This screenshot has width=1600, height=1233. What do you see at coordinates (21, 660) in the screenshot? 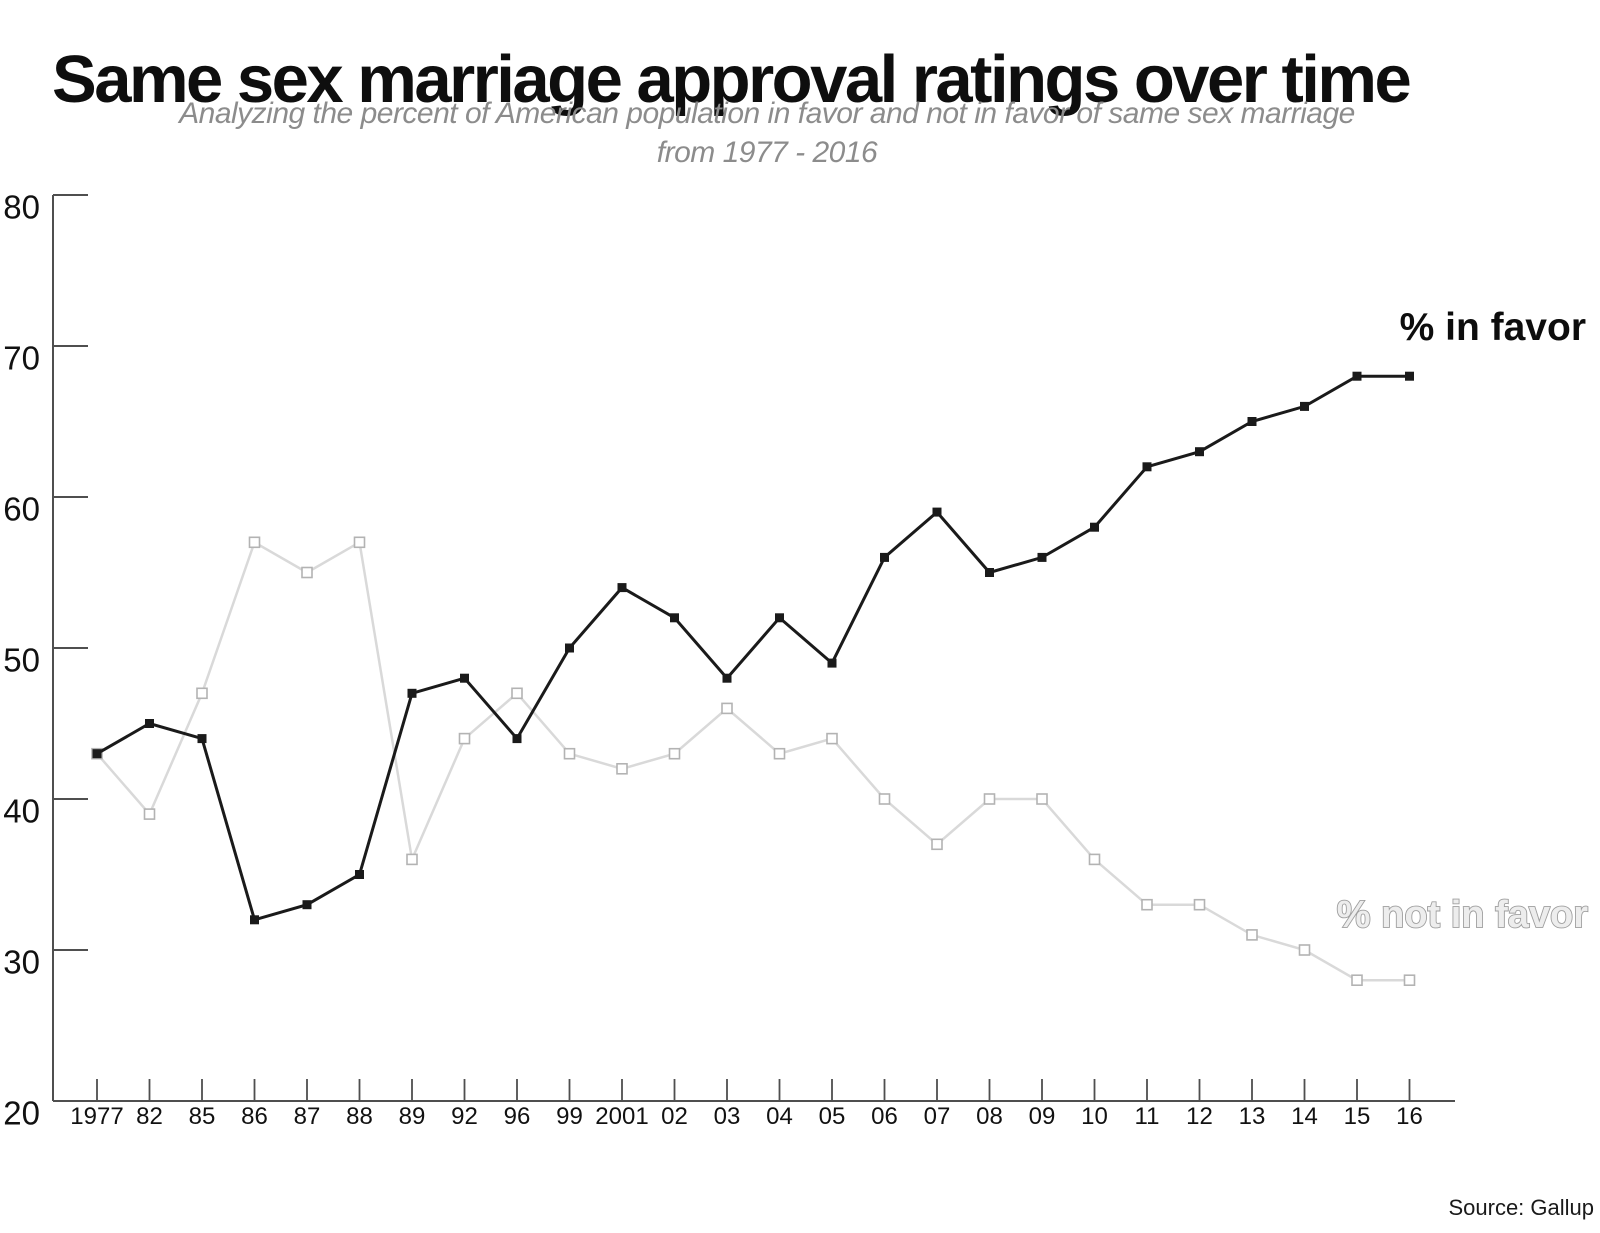
I see `y-tick-label: 50` at bounding box center [21, 660].